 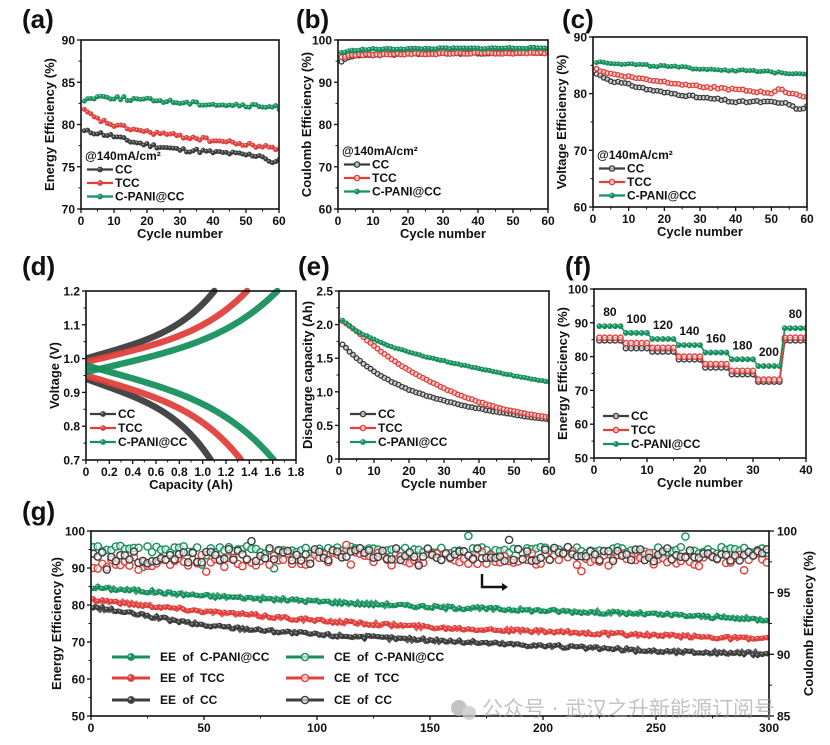 What do you see at coordinates (578, 19) in the screenshot?
I see `panel-label: (c)` at bounding box center [578, 19].